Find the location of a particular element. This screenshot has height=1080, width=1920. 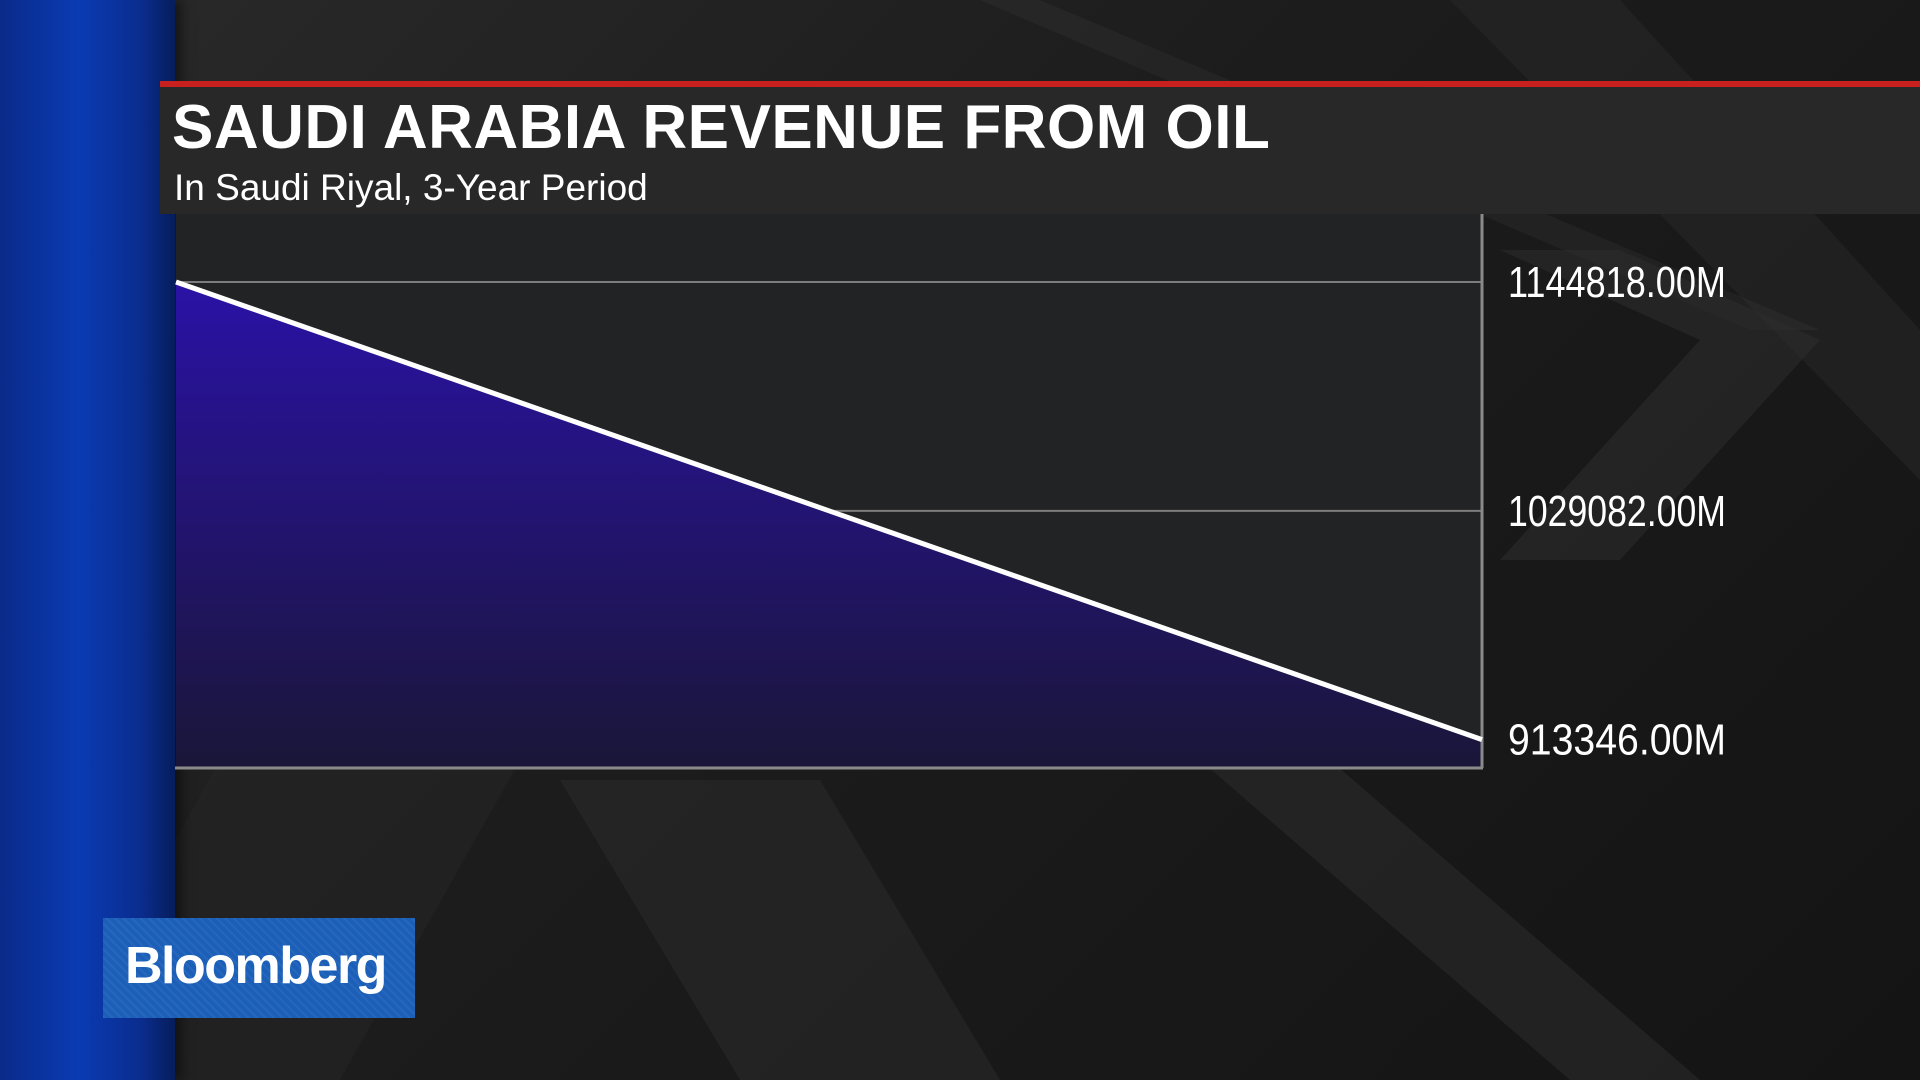

bloomberg-logo: Bloomberg is located at coordinates (259, 968).